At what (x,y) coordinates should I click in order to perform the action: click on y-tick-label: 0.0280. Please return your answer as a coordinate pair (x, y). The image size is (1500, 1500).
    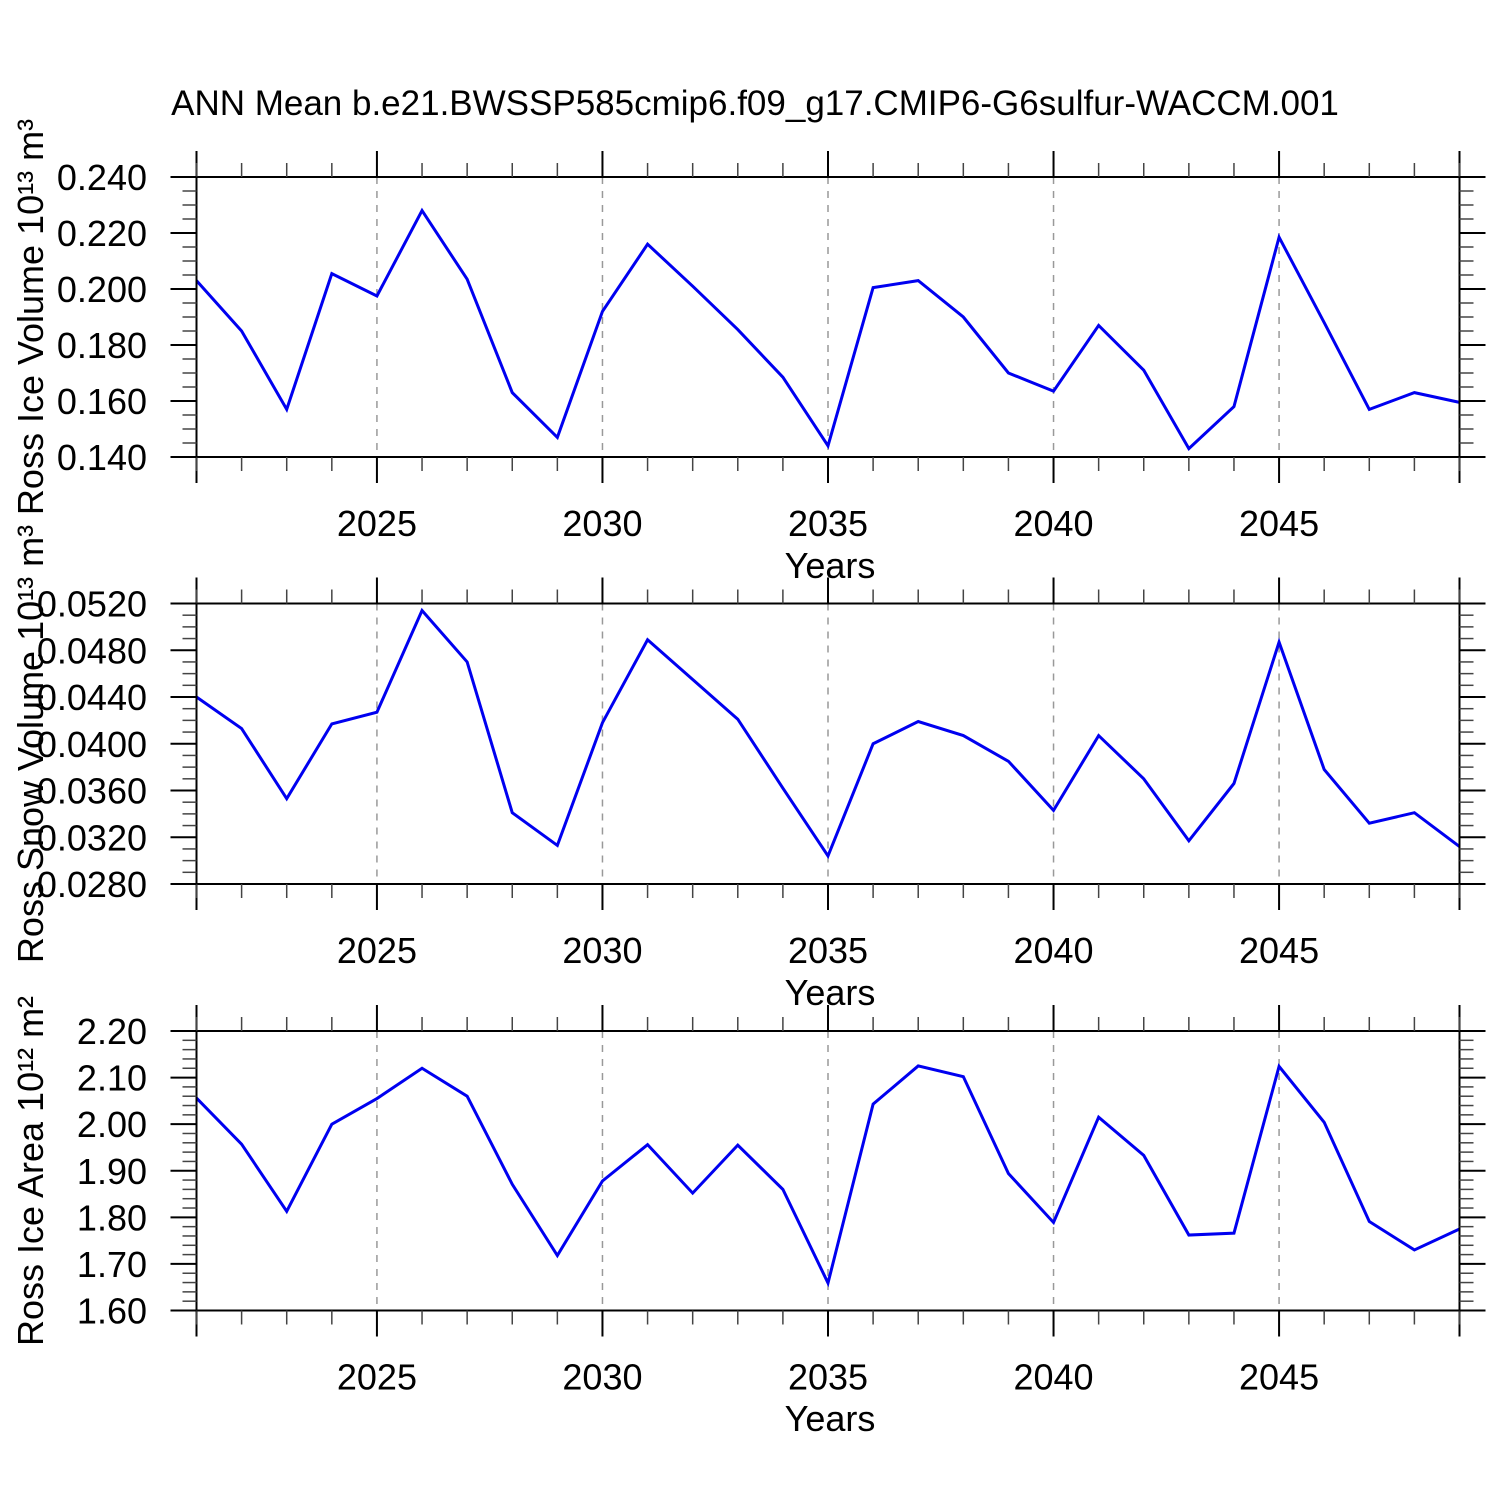
    Looking at the image, I should click on (92, 884).